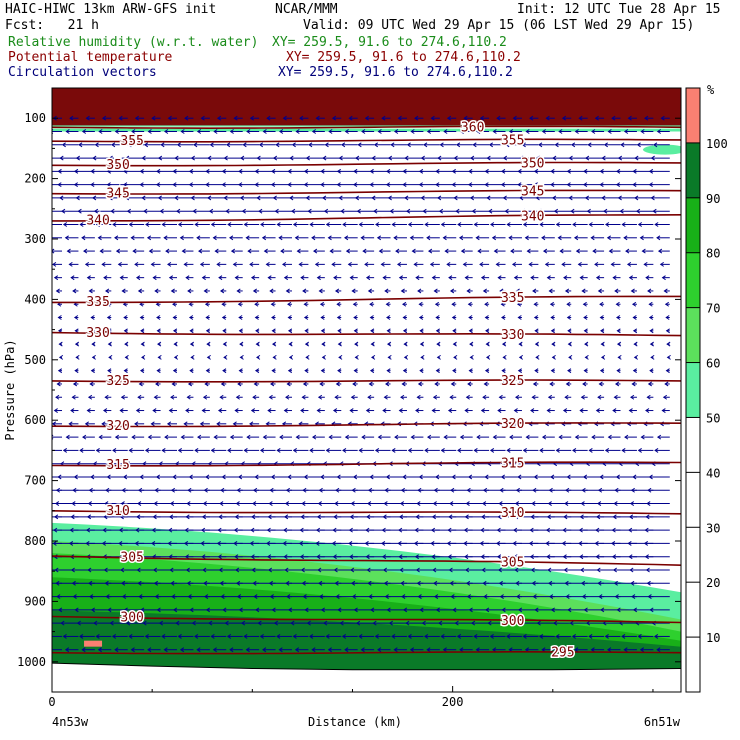 This screenshot has width=740, height=740. I want to click on theta-label-335: 335, so click(97, 302).